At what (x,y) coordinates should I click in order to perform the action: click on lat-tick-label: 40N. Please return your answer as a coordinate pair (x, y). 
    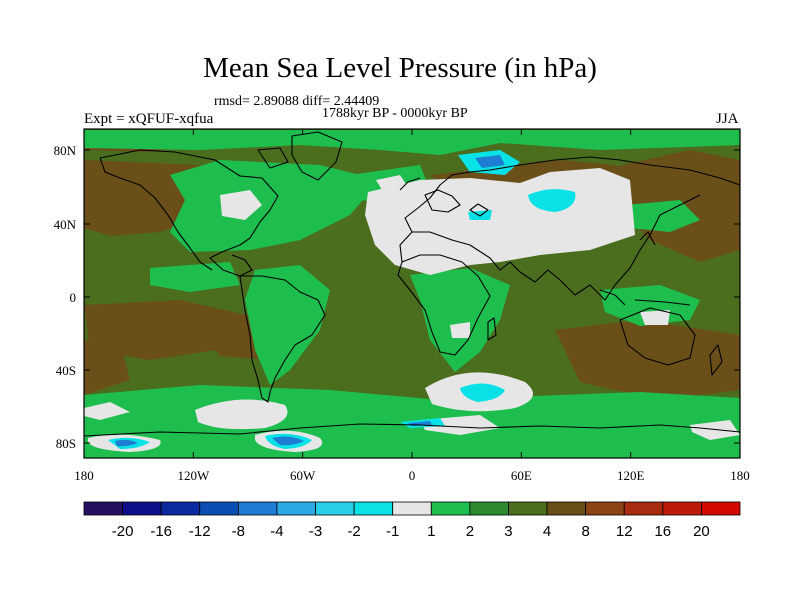
    Looking at the image, I should click on (65, 224).